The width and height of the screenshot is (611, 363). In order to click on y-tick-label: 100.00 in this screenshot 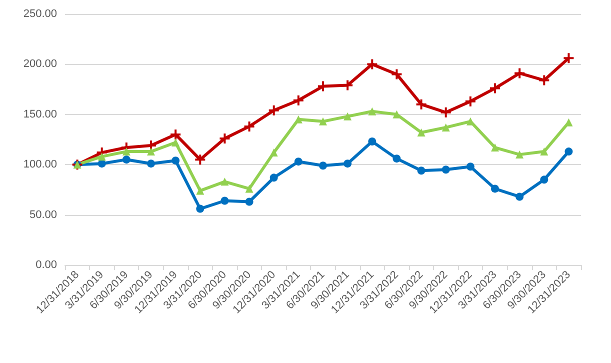, I will do `click(40, 164)`.